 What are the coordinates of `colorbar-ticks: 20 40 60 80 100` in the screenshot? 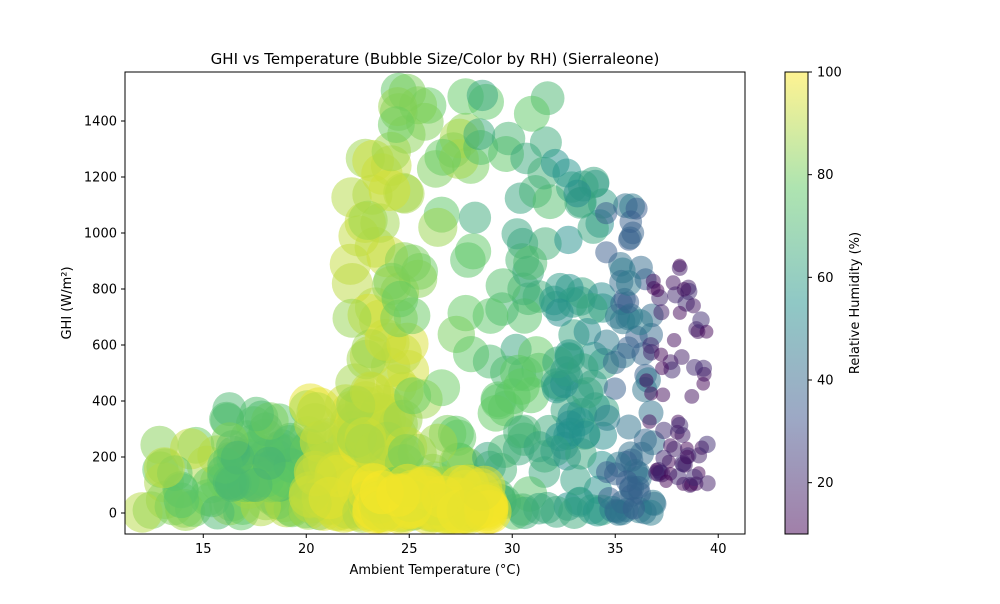 It's located at (825, 278).